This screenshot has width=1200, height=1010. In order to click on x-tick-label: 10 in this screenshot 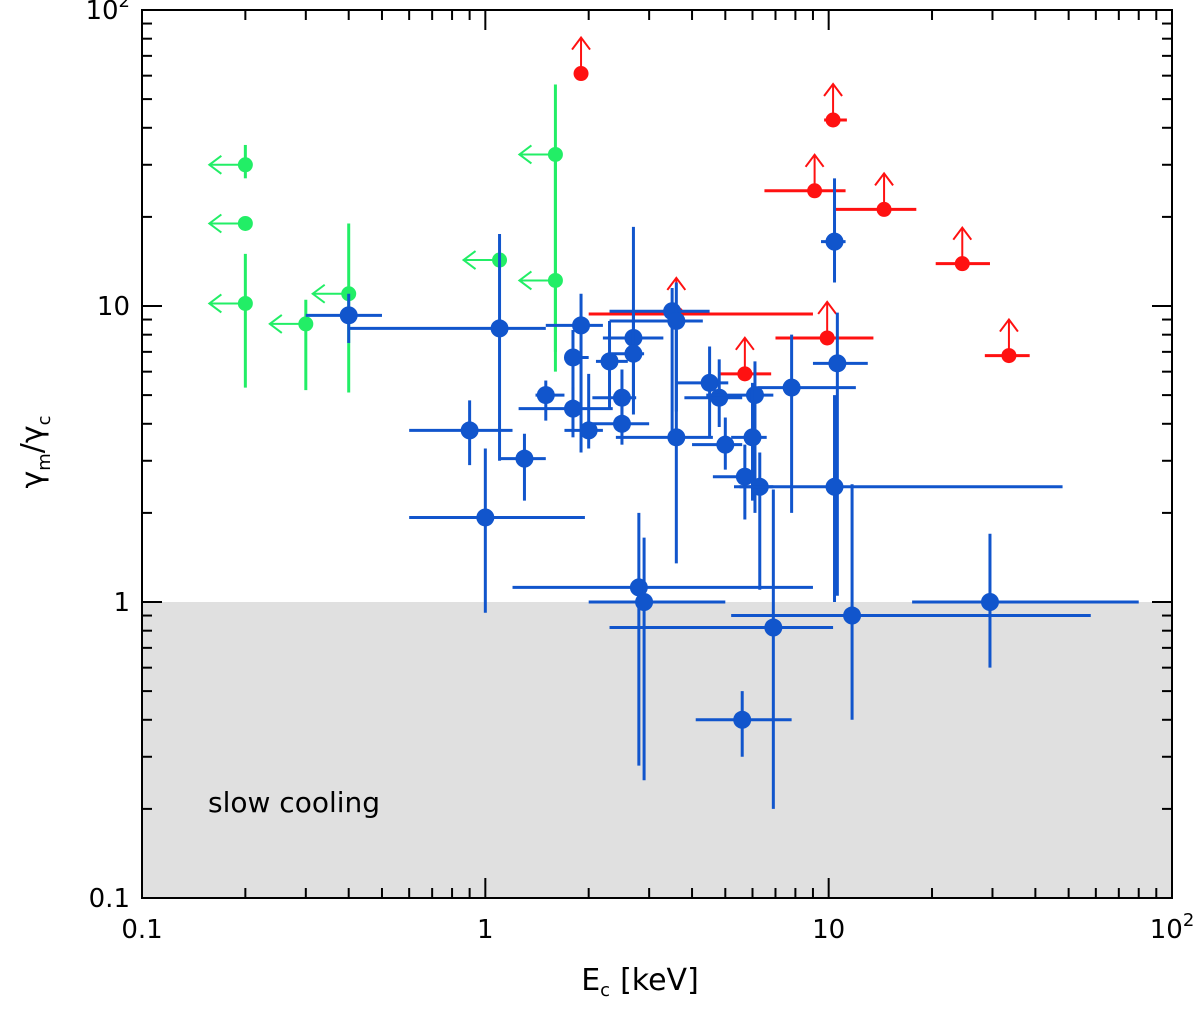, I will do `click(828, 930)`.